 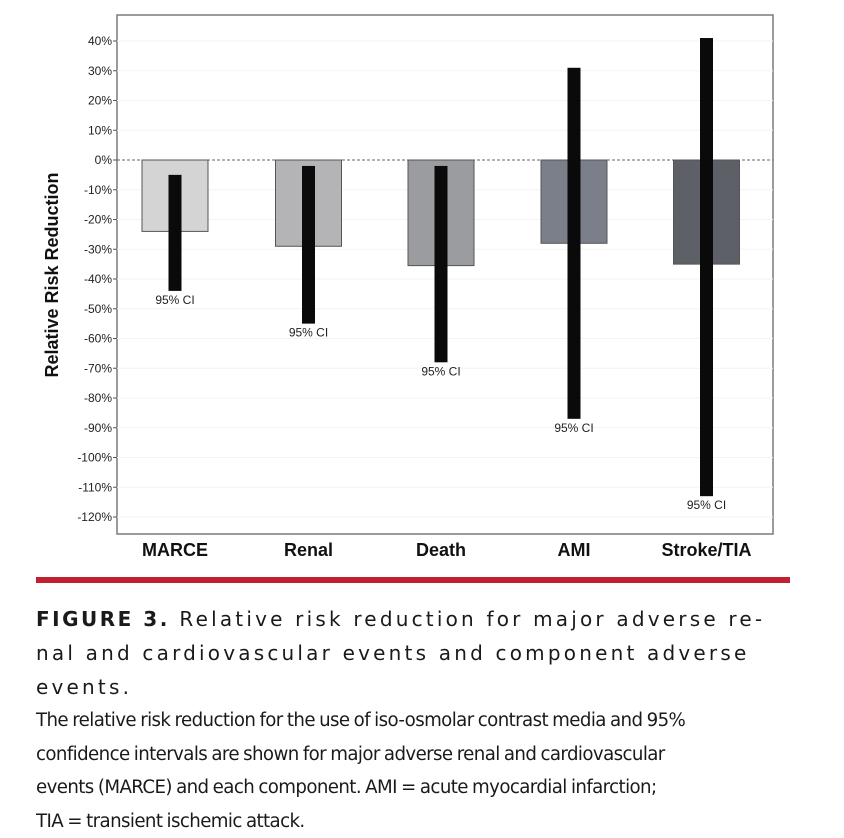 What do you see at coordinates (98, 339) in the screenshot?
I see `y-tick-label: -60%` at bounding box center [98, 339].